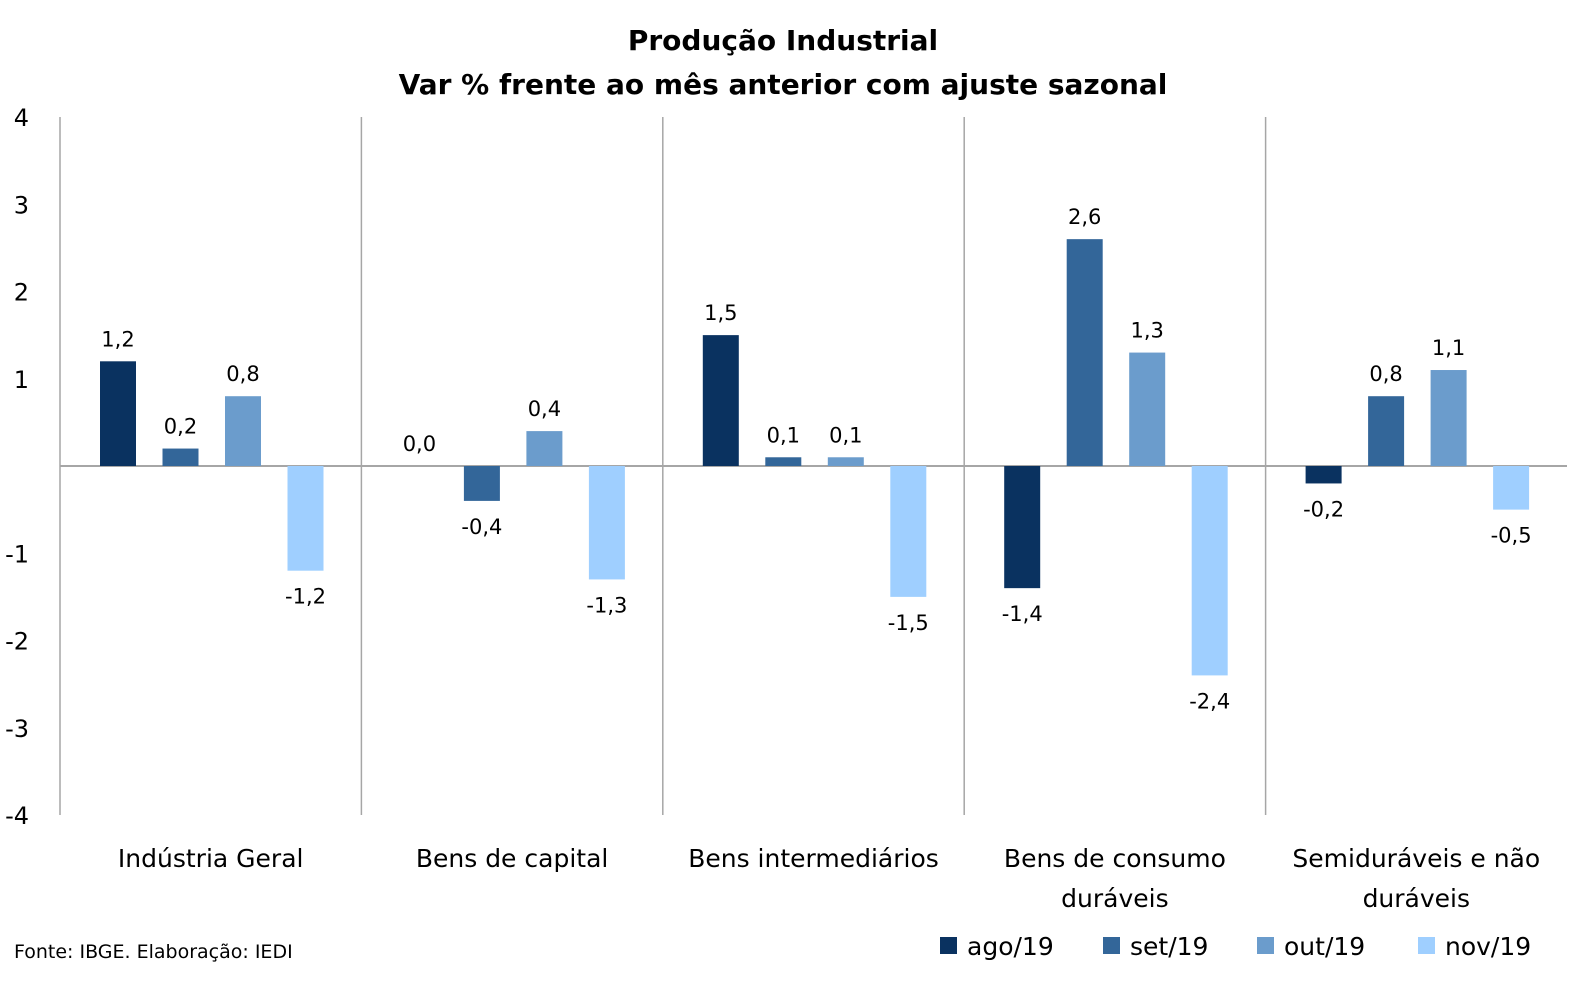  I want to click on category-label: Indústria Geral, so click(211, 858).